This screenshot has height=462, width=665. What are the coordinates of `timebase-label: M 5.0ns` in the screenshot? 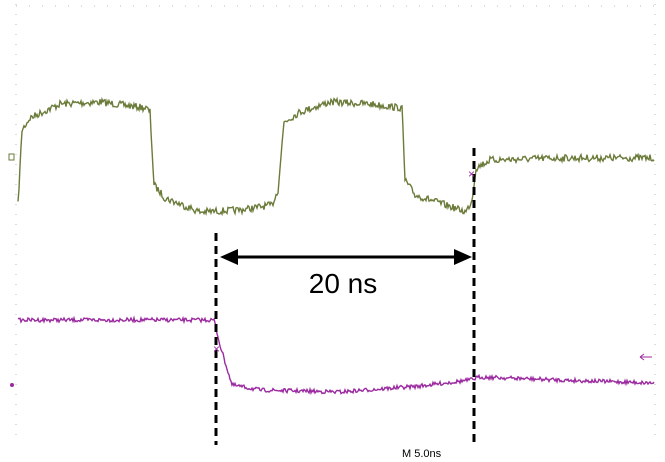 It's located at (422, 454).